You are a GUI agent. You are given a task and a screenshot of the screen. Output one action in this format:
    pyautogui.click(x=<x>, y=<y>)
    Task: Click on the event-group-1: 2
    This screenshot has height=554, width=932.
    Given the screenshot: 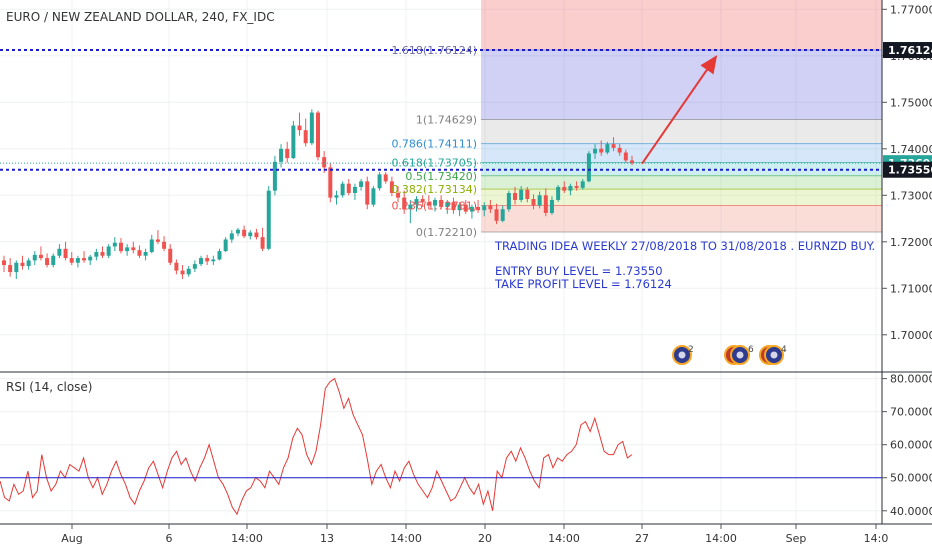 What is the action you would take?
    pyautogui.click(x=683, y=355)
    